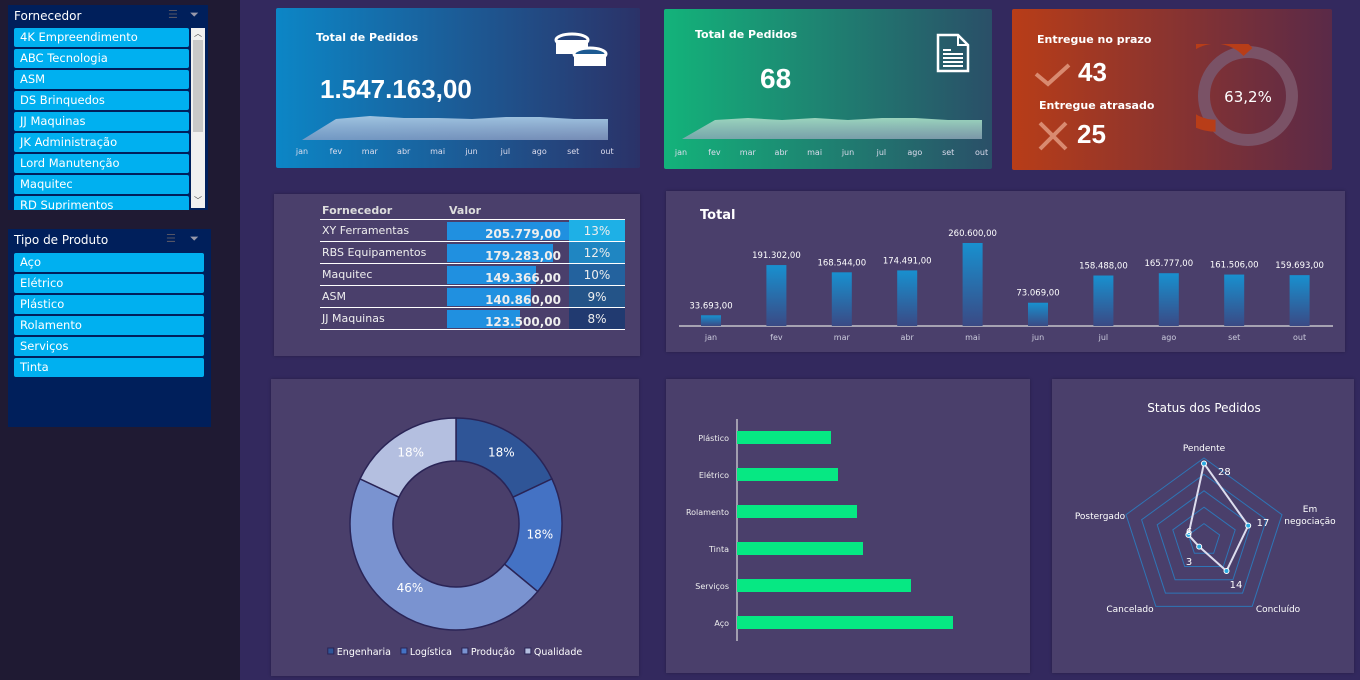 This screenshot has width=1360, height=680. What do you see at coordinates (198, 33) in the screenshot?
I see `scroll-up-icon: ︿` at bounding box center [198, 33].